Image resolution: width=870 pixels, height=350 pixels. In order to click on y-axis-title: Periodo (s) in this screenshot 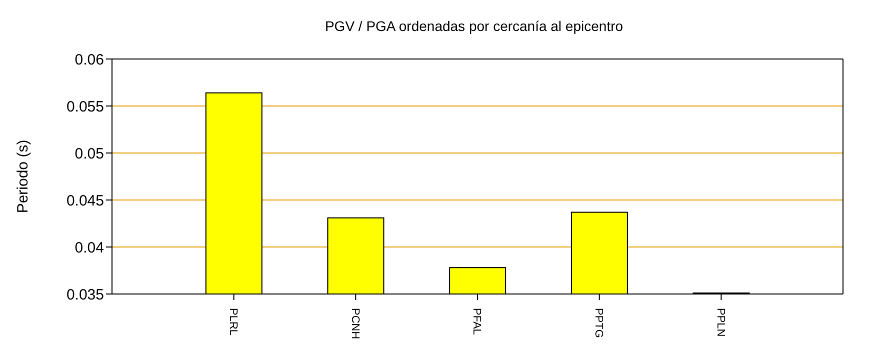, I will do `click(23, 177)`.